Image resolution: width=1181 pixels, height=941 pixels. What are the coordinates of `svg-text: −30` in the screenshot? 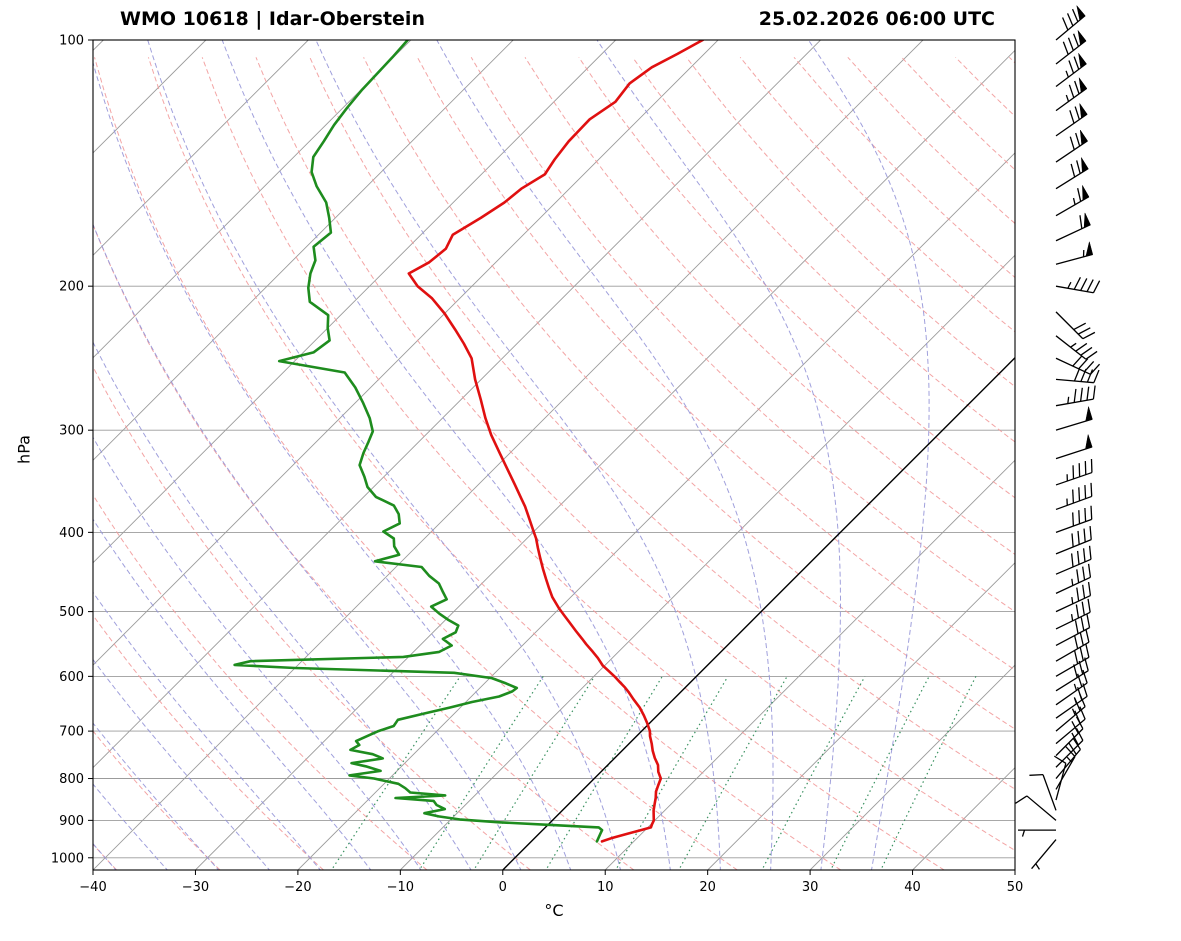 It's located at (195, 887).